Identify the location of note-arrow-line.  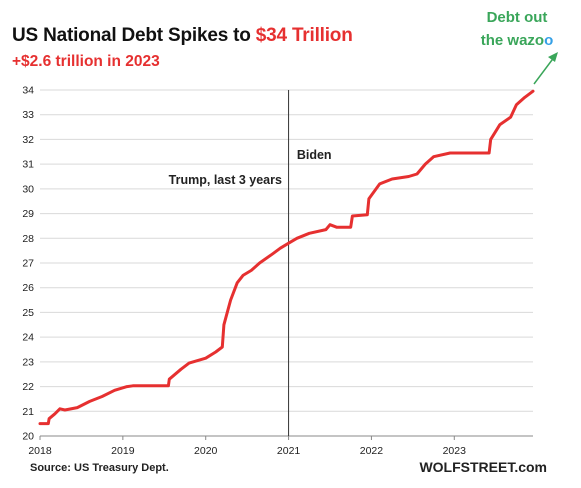
(544, 70).